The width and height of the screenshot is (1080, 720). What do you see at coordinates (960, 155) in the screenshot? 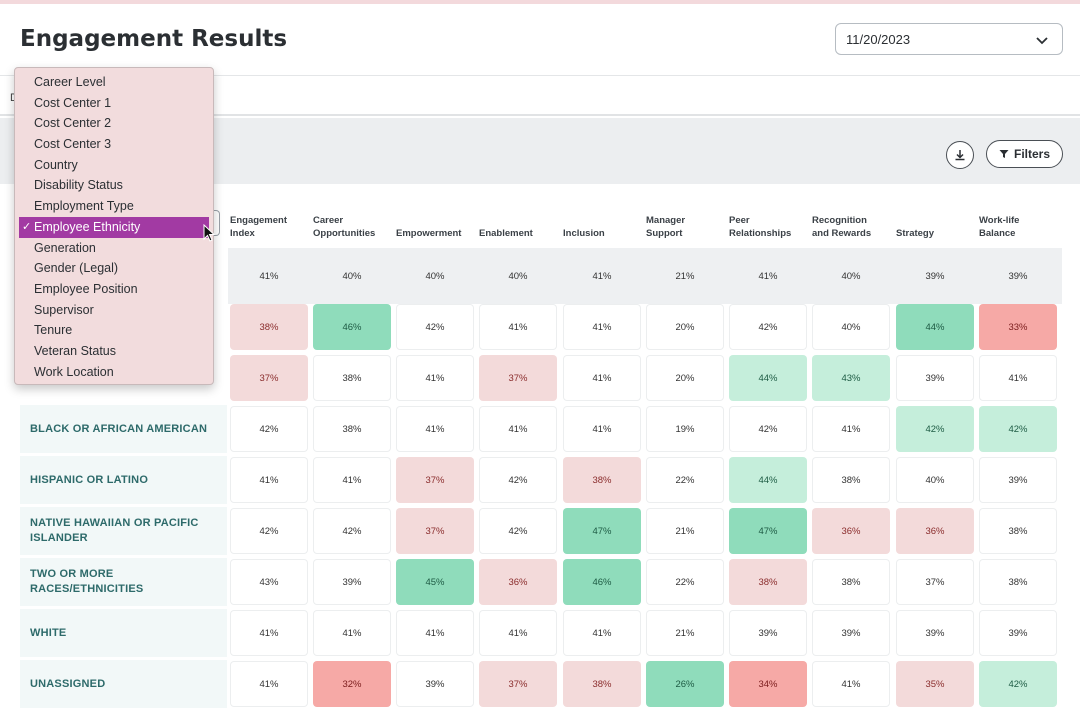
I see `download-button` at bounding box center [960, 155].